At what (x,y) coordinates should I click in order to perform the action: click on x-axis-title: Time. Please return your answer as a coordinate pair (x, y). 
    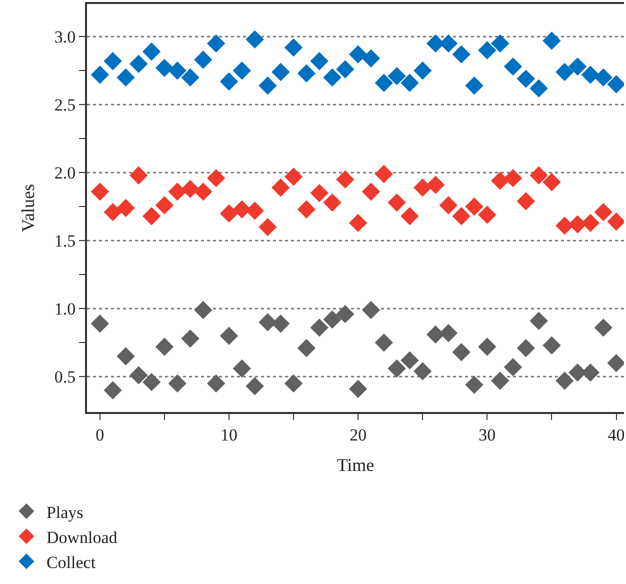
    Looking at the image, I should click on (355, 465).